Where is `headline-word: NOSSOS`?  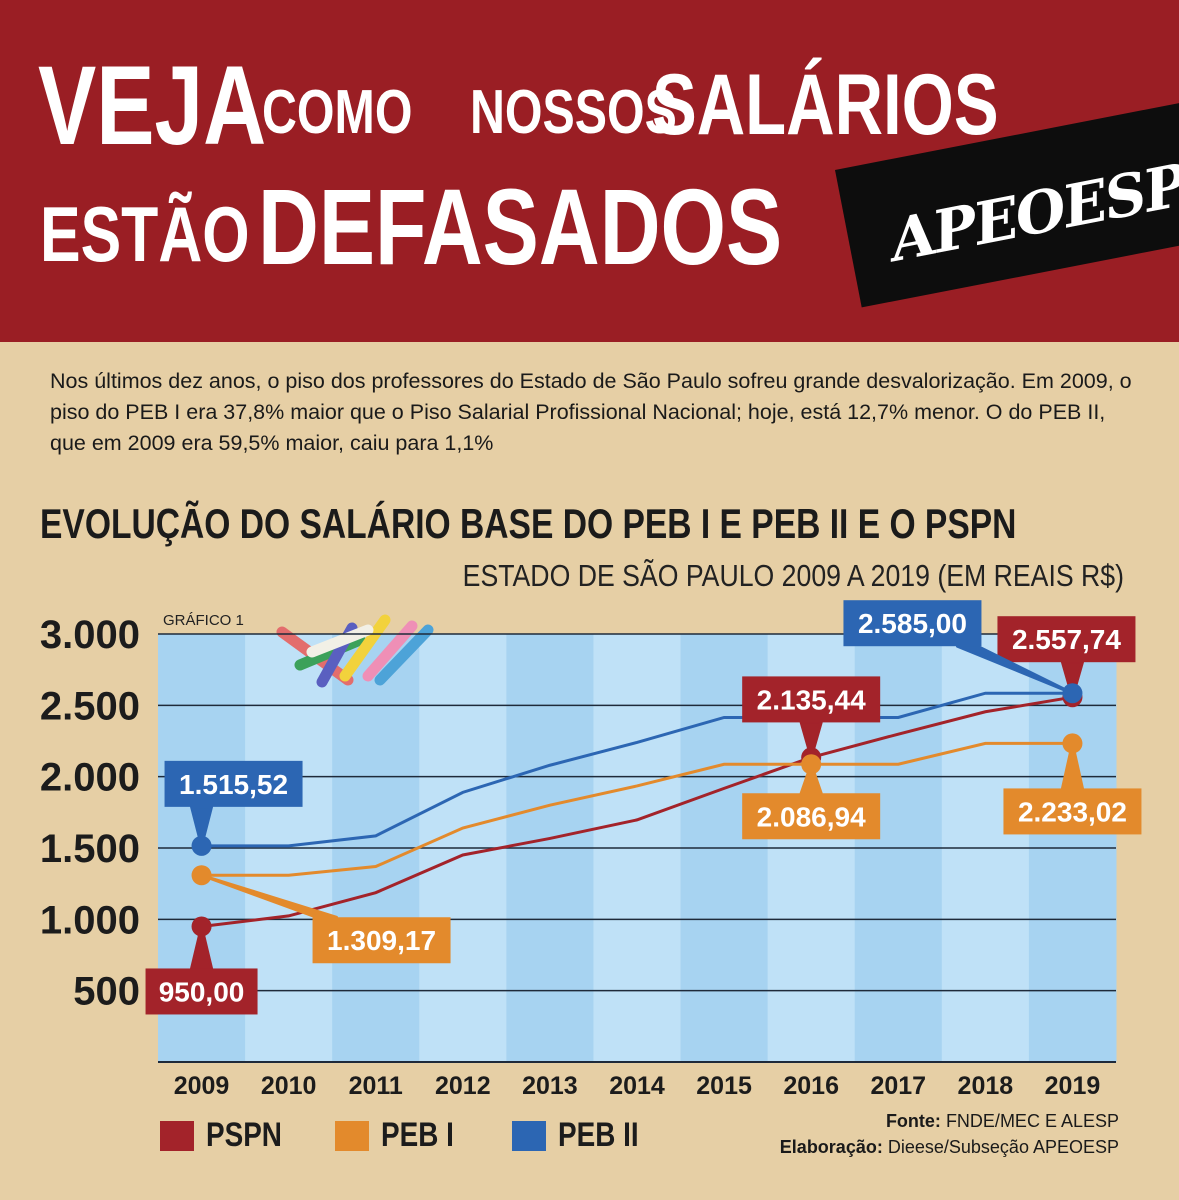 headline-word: NOSSOS is located at coordinates (573, 112).